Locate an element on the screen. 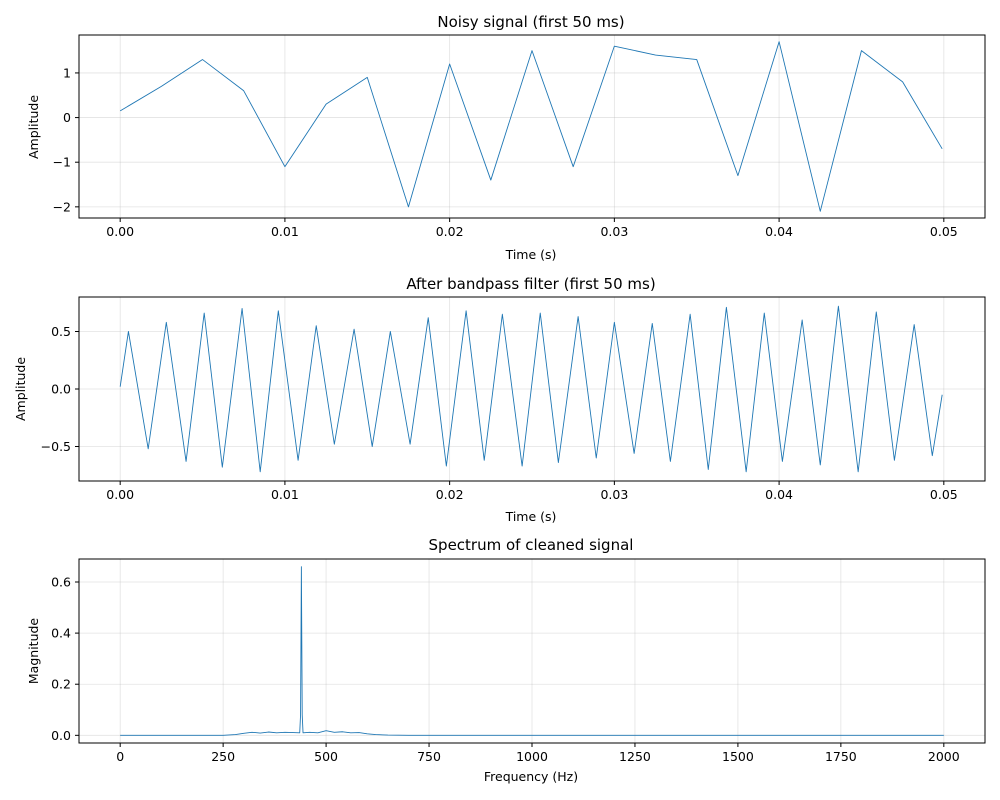  x-tick-label: 1000 is located at coordinates (532, 756).